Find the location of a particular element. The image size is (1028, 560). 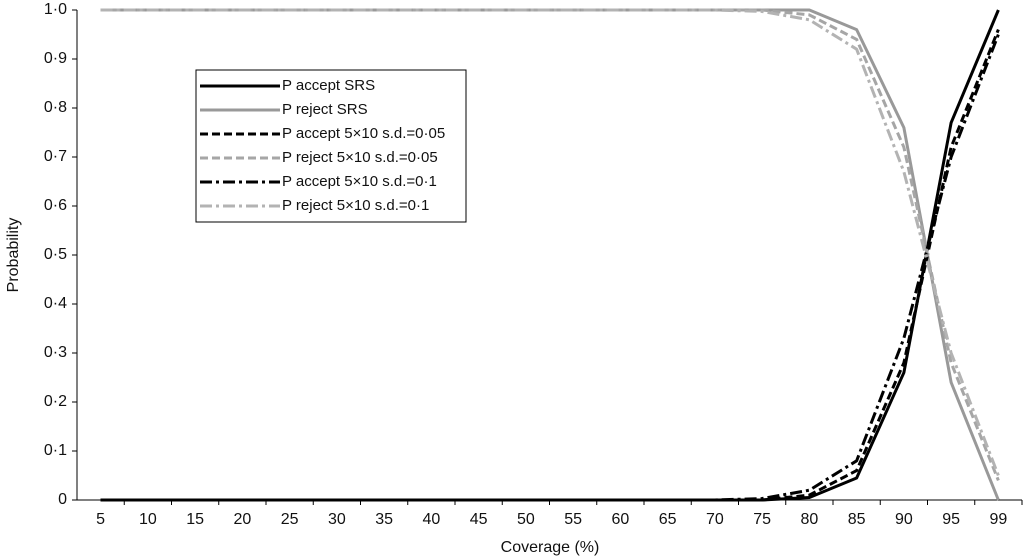

legend-text: P reject 5×10 s.d.=0·1 is located at coordinates (355, 205).